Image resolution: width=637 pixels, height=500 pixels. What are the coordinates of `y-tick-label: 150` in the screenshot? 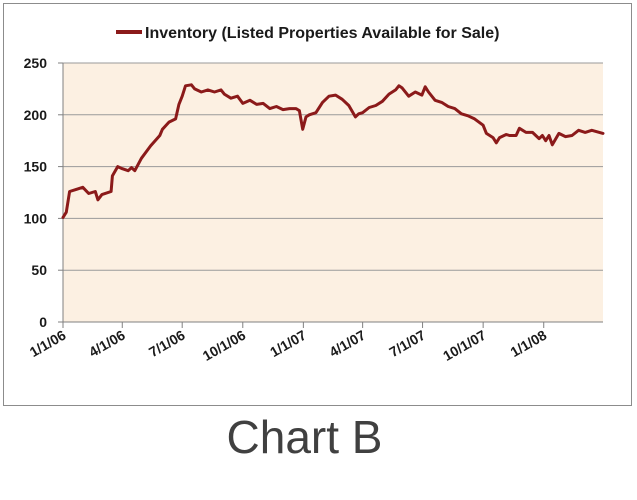 It's located at (36, 167).